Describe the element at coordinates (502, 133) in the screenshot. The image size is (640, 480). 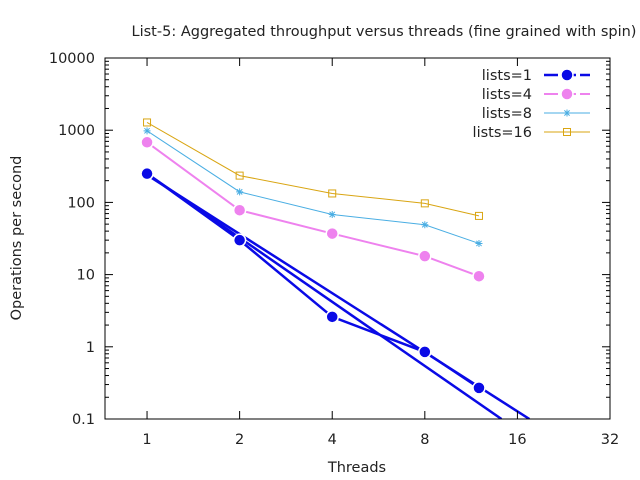
I see `legend-label: lists=16` at that location.